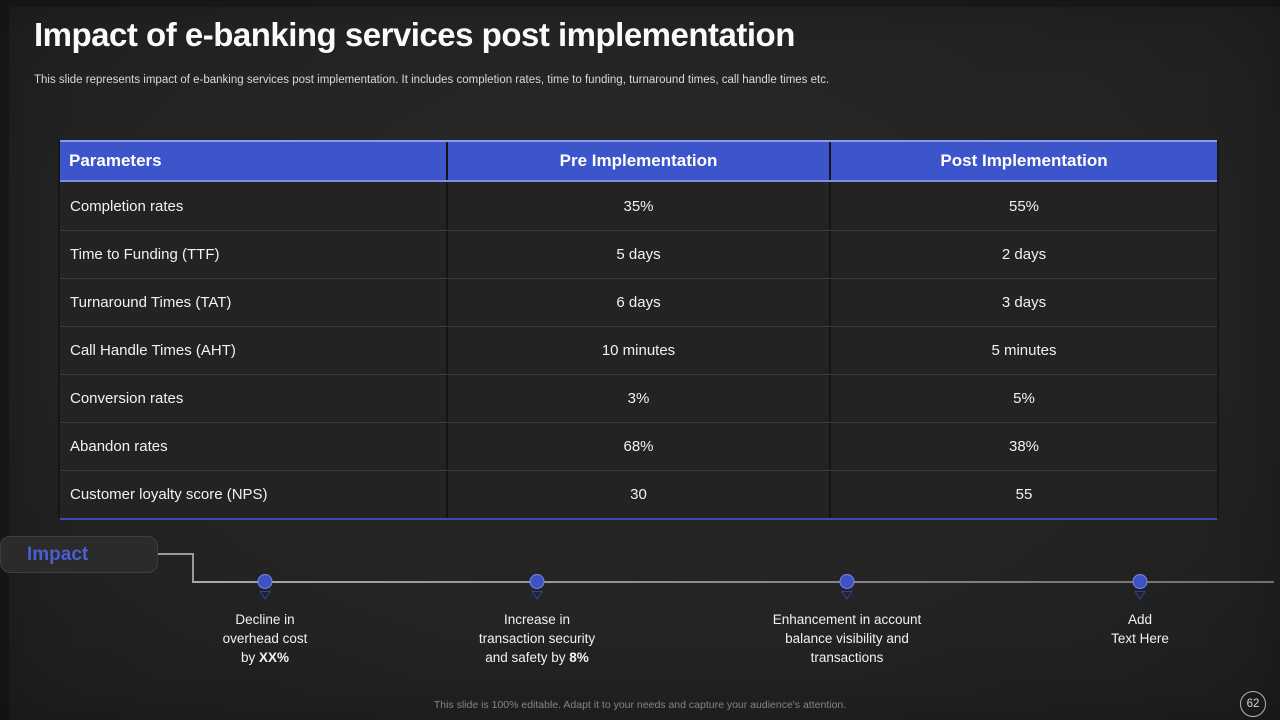  I want to click on table-right-border, so click(1218, 329).